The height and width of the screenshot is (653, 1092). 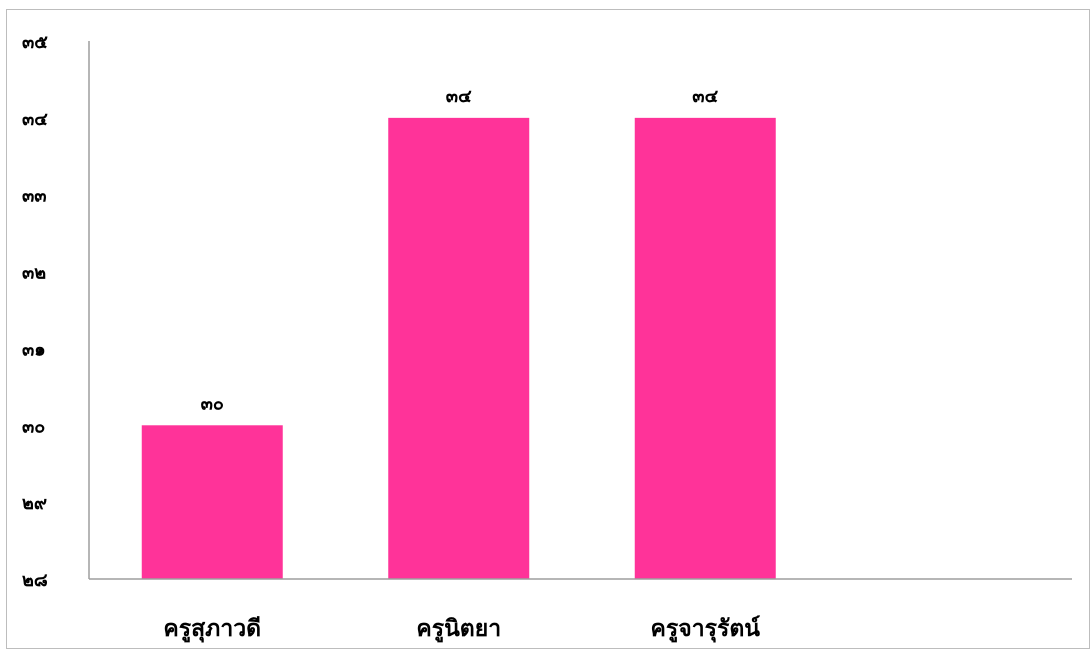 I want to click on x-axis-labels: ครูสุภาวดี ครูนิตยา ครูจารุรัตน์, so click(x=461, y=629).